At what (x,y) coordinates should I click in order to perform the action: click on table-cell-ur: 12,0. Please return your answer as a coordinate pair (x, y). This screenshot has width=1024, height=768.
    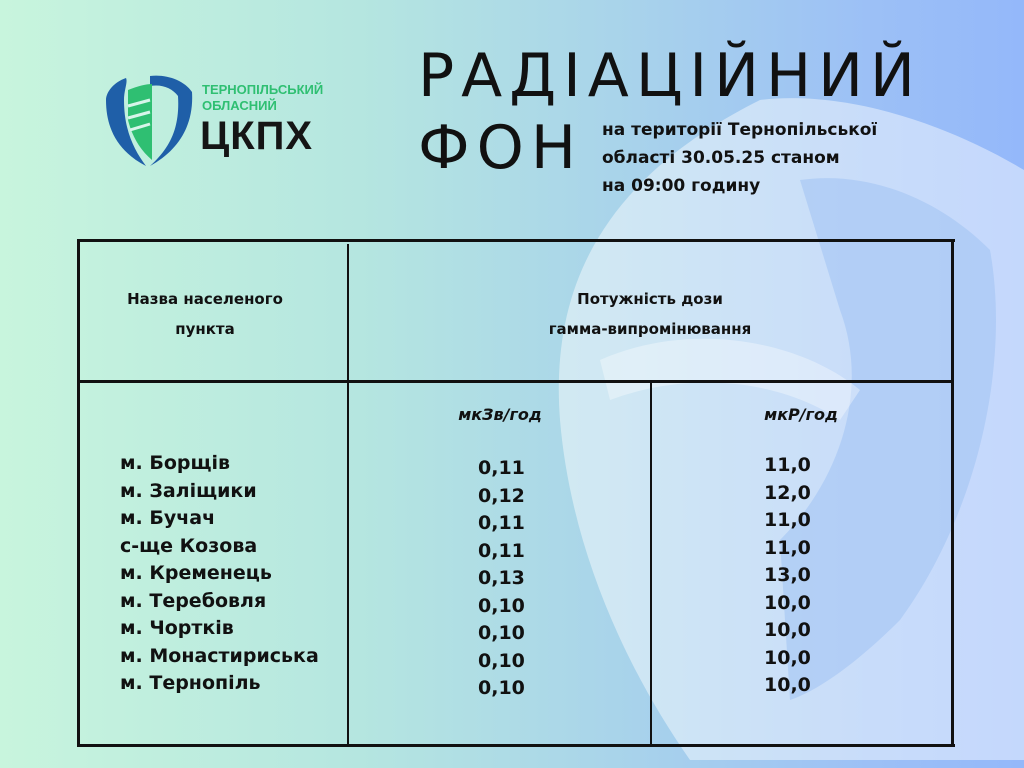
    Looking at the image, I should click on (787, 492).